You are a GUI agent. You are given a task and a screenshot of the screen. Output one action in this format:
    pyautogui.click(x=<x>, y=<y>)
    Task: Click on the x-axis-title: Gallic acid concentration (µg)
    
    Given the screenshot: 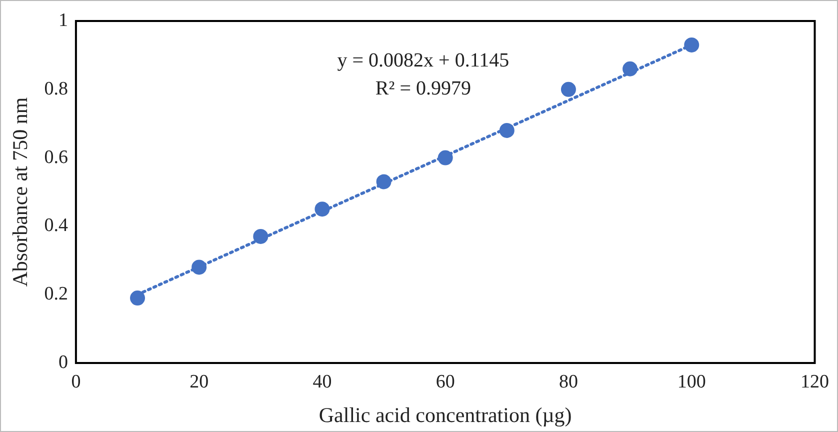 What is the action you would take?
    pyautogui.click(x=445, y=414)
    